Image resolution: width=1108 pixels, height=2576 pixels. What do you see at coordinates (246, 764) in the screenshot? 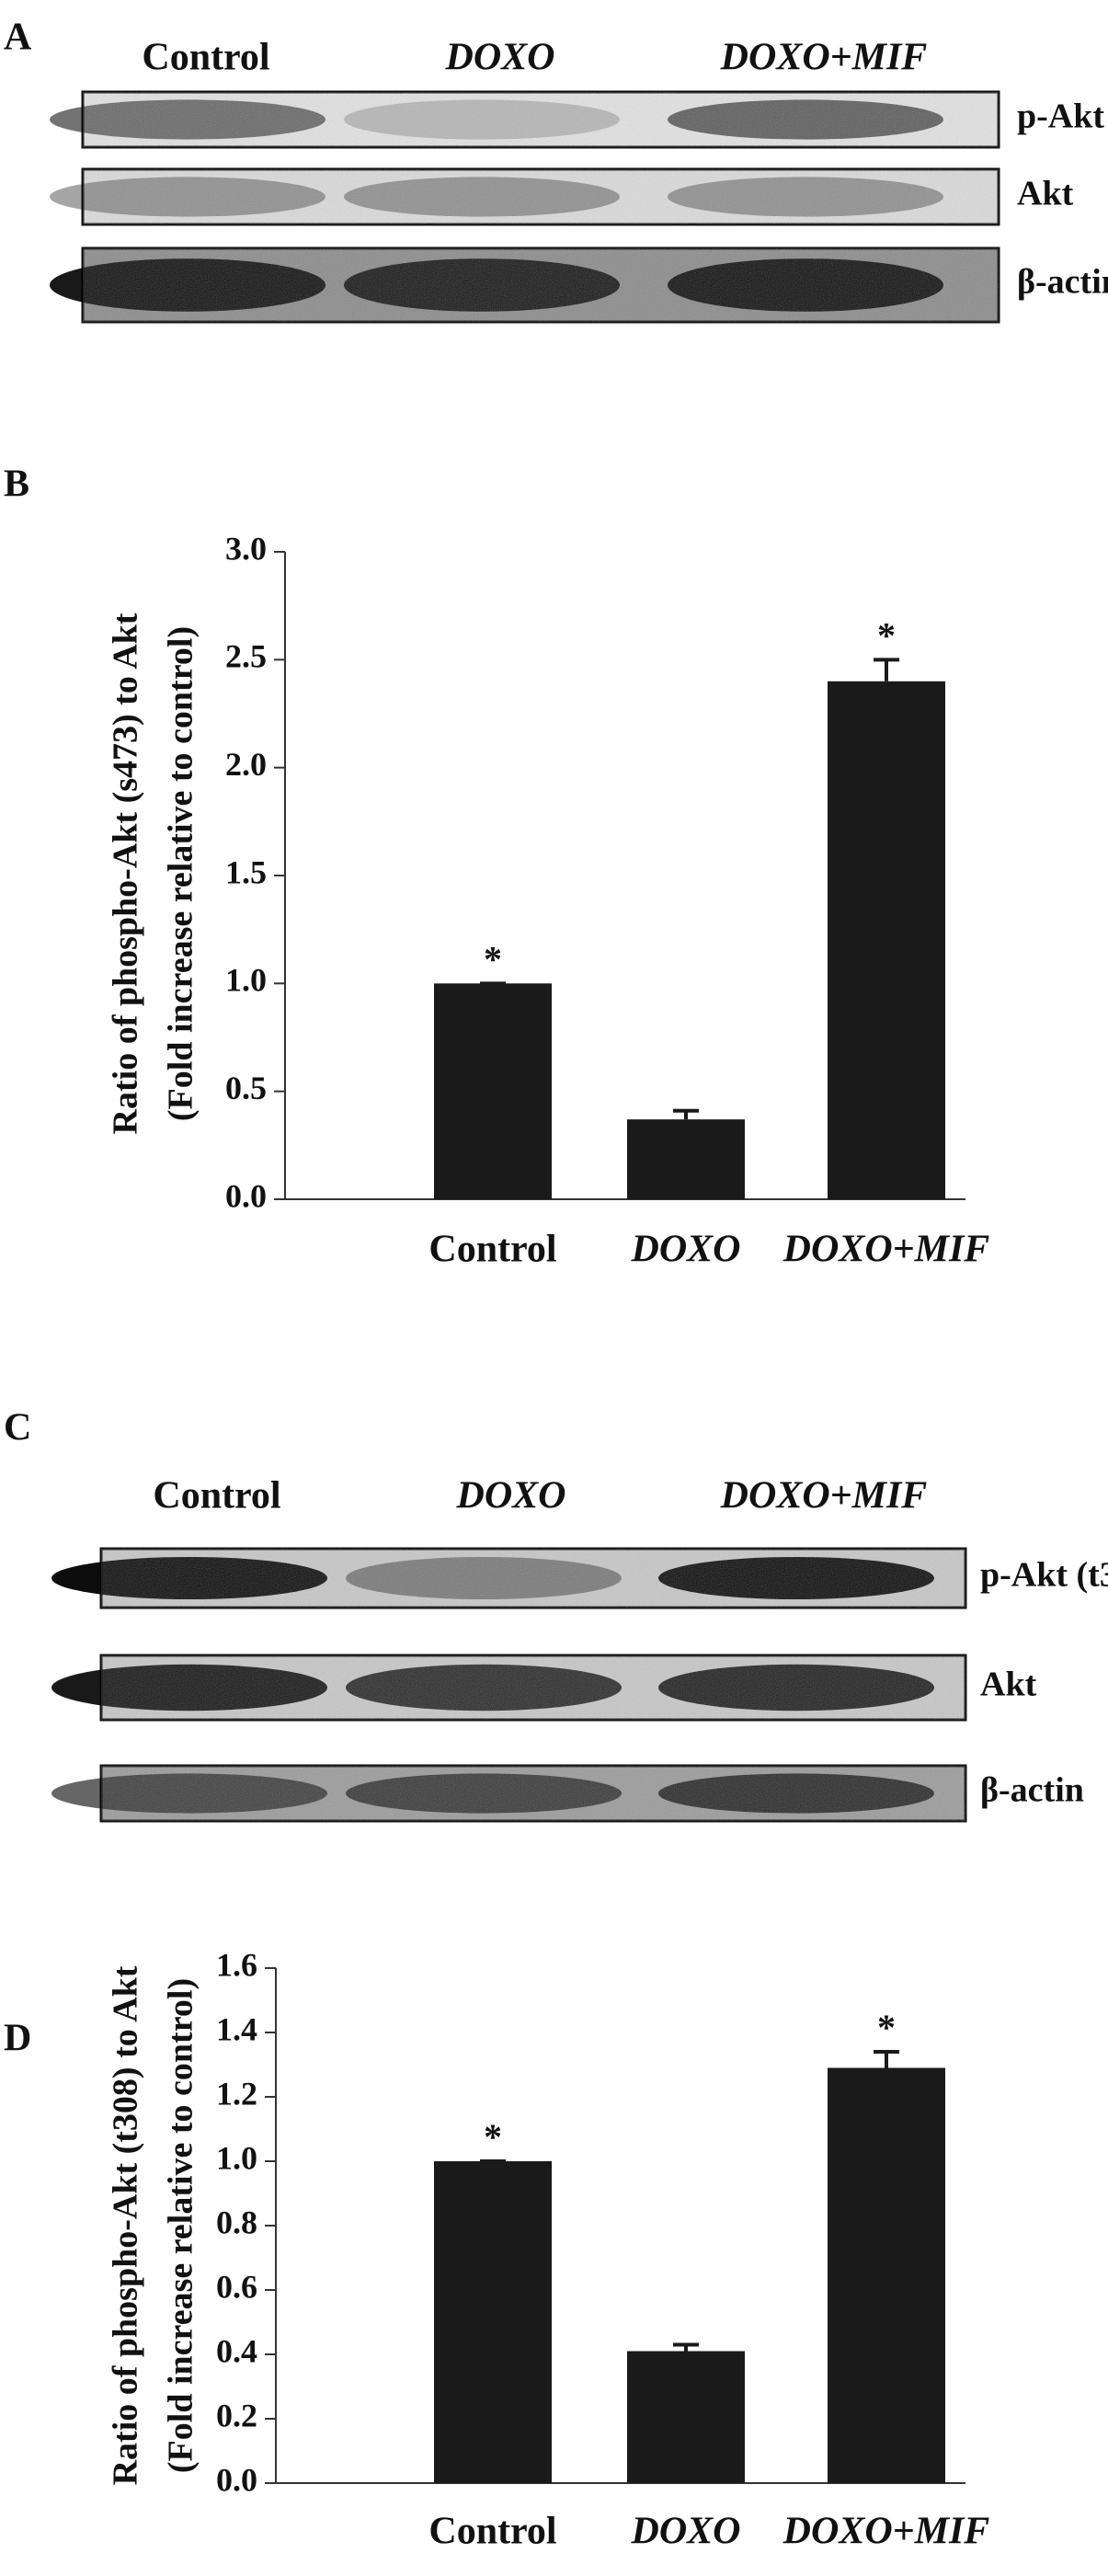
I see `y-tick-label: 2.0` at bounding box center [246, 764].